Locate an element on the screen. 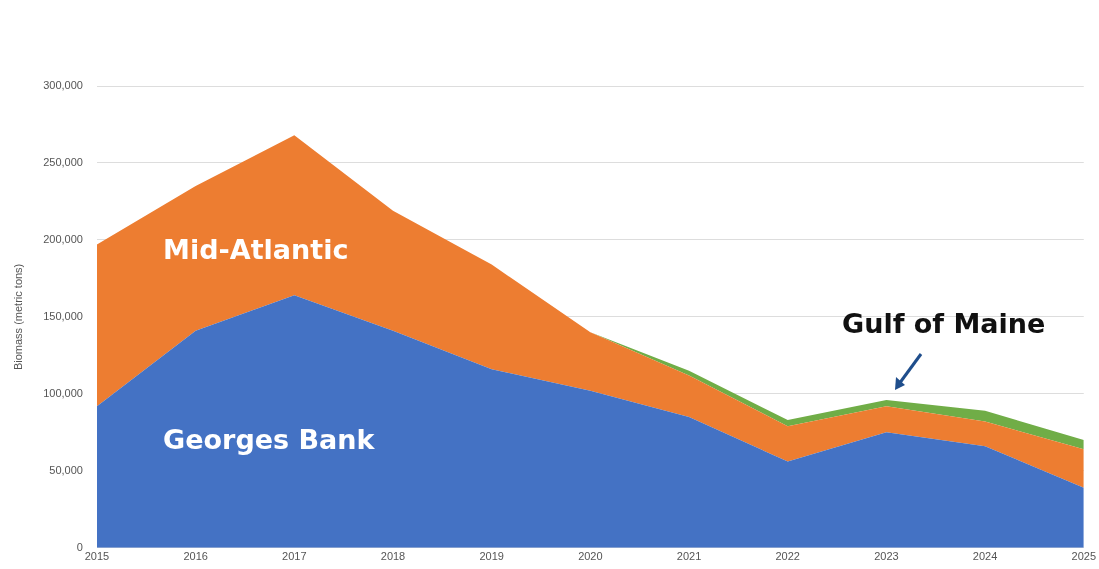  x-tick-label: 2019 is located at coordinates (491, 556).